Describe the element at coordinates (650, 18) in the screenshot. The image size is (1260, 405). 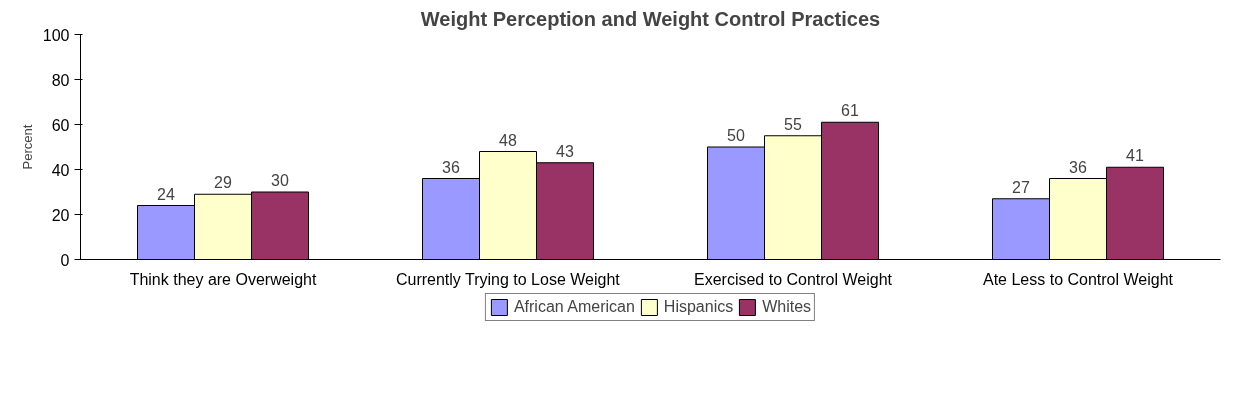
I see `chart-title: Weight Perception and Weight Control Practices` at that location.